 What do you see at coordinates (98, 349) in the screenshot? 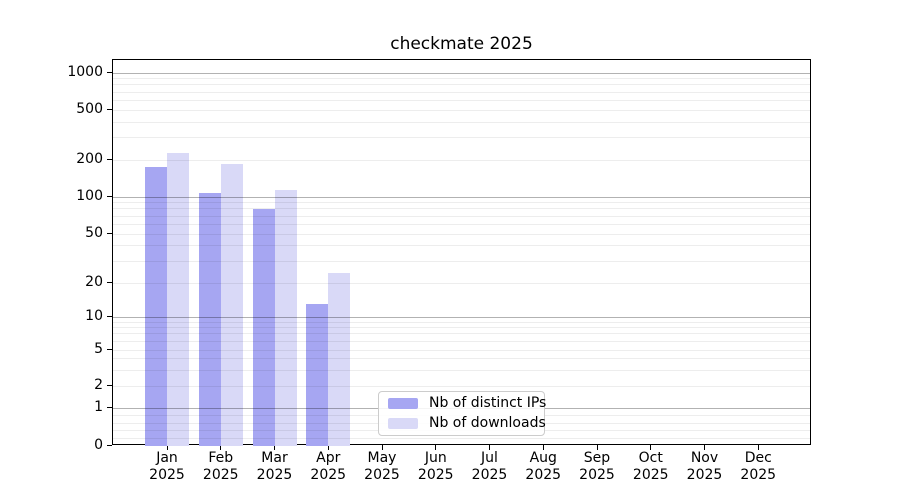
I see `y-tick-label: 5` at bounding box center [98, 349].